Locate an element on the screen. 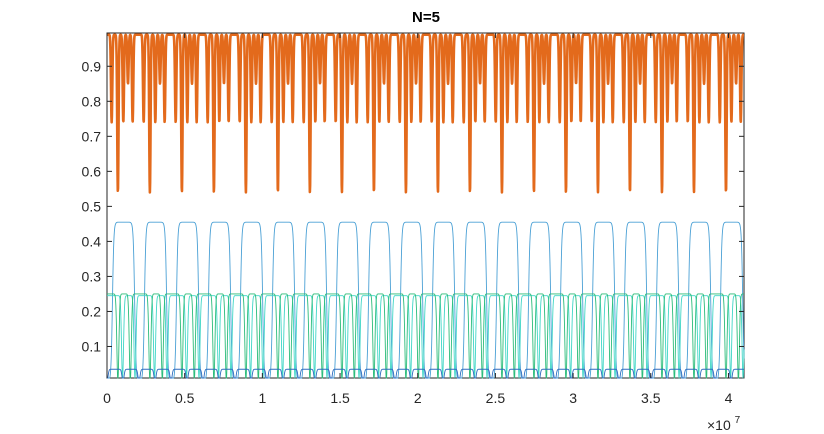 This screenshot has width=824, height=434. x-axis-exponent: ×10 7 is located at coordinates (724, 424).